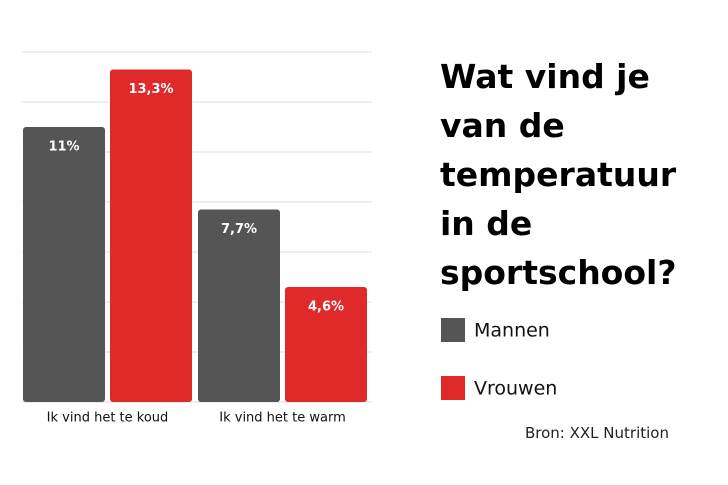 The height and width of the screenshot is (485, 728). What do you see at coordinates (63, 147) in the screenshot?
I see `value-label: 11%` at bounding box center [63, 147].